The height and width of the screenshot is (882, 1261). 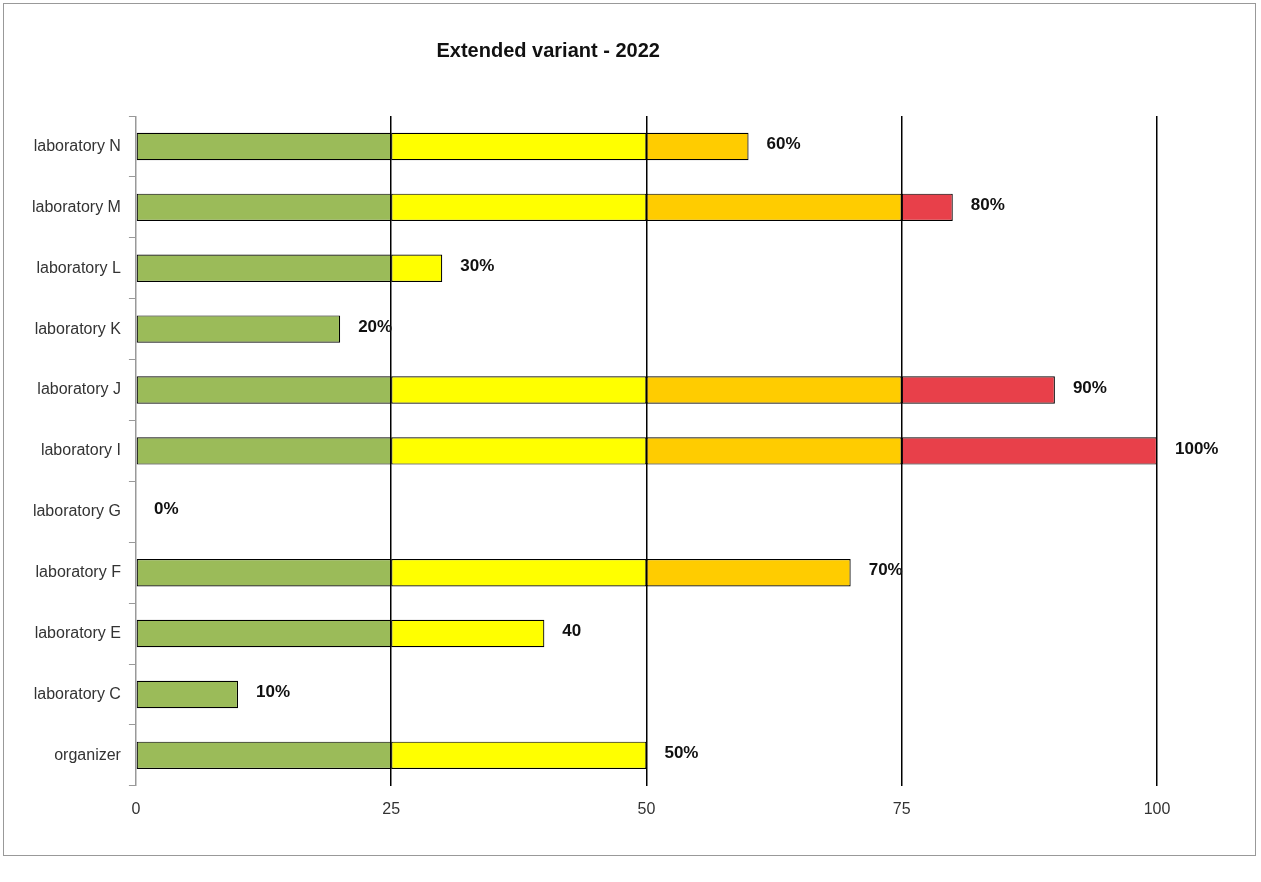 I want to click on y-tick-label: laboratory M, so click(x=76, y=206).